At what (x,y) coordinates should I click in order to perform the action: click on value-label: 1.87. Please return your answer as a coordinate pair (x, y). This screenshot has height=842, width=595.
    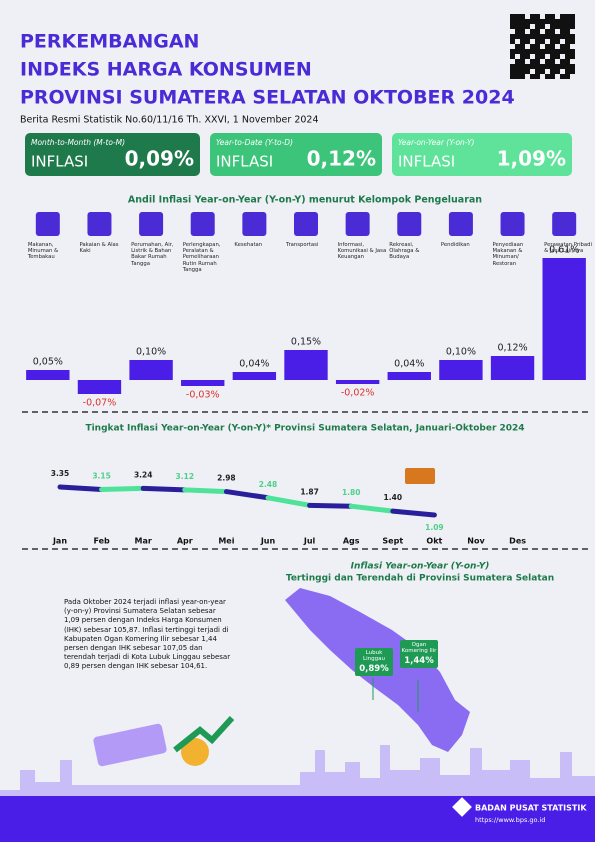
    Looking at the image, I should click on (309, 491).